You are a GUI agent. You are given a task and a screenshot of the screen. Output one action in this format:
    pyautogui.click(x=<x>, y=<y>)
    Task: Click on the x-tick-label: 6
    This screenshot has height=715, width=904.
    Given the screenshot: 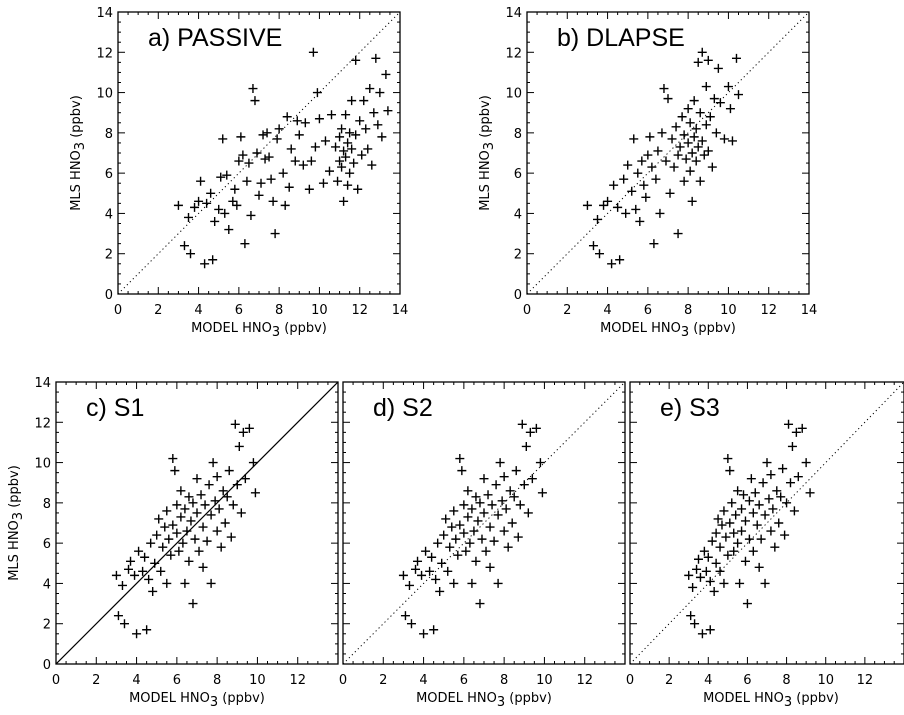 What is the action you would take?
    pyautogui.click(x=747, y=680)
    